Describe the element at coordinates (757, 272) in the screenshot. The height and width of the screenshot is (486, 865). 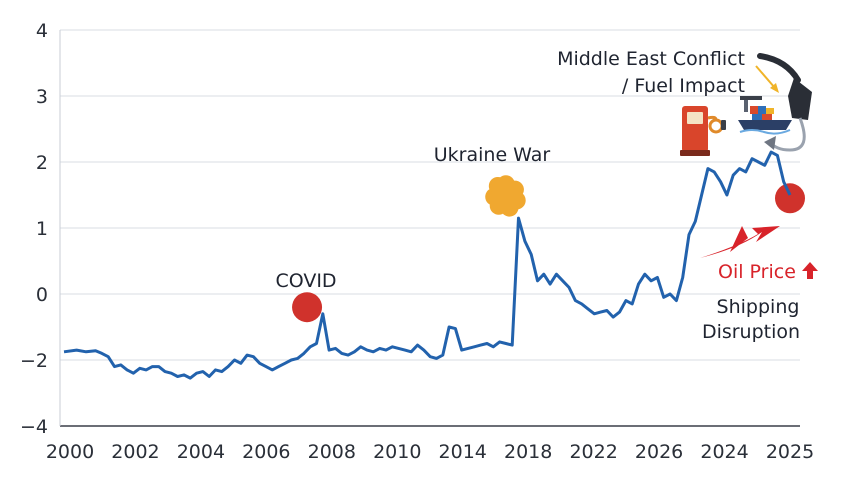
I see `oil-price-label: Oil Price` at that location.